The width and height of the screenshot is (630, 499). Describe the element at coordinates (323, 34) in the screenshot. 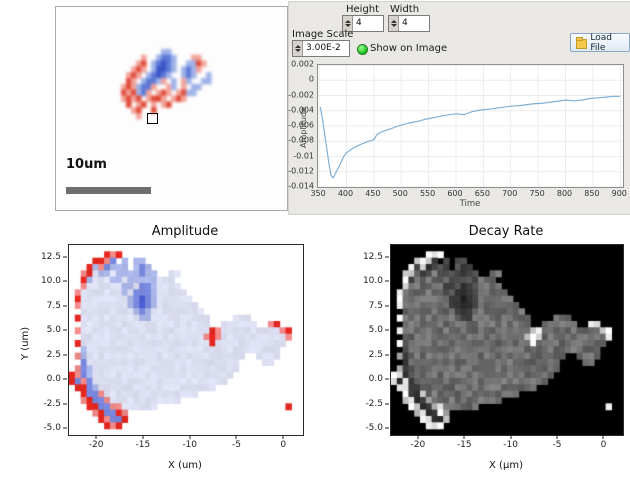

I see `image-scale-label: Image Scale` at that location.